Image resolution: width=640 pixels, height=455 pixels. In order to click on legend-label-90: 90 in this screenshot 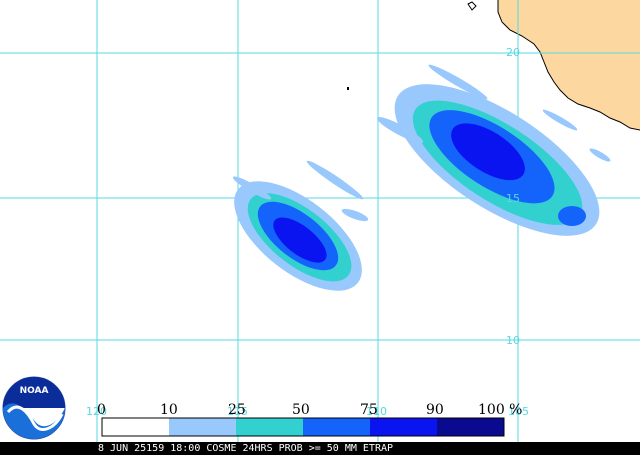, I will do `click(435, 410)`.